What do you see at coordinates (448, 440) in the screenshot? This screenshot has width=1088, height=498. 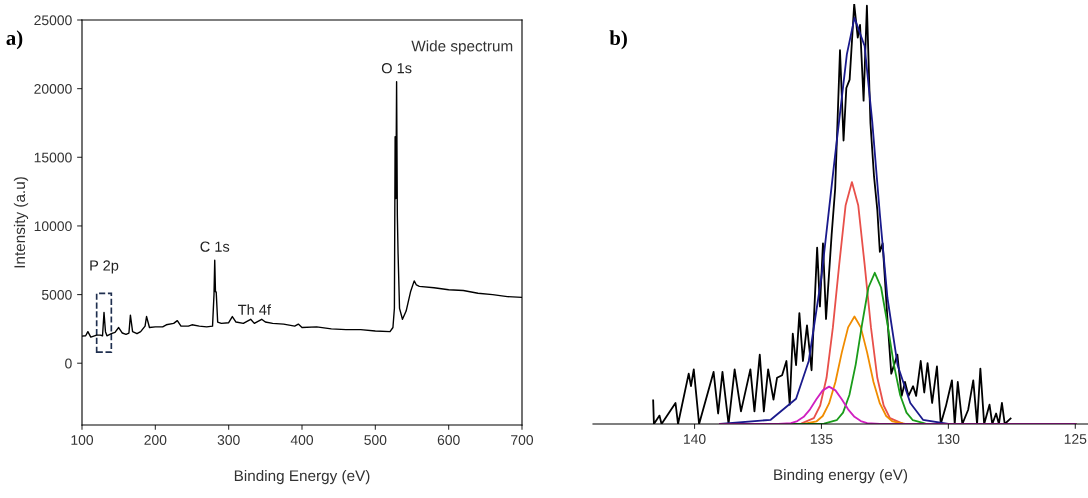 I see `x-tick-label: 600` at bounding box center [448, 440].